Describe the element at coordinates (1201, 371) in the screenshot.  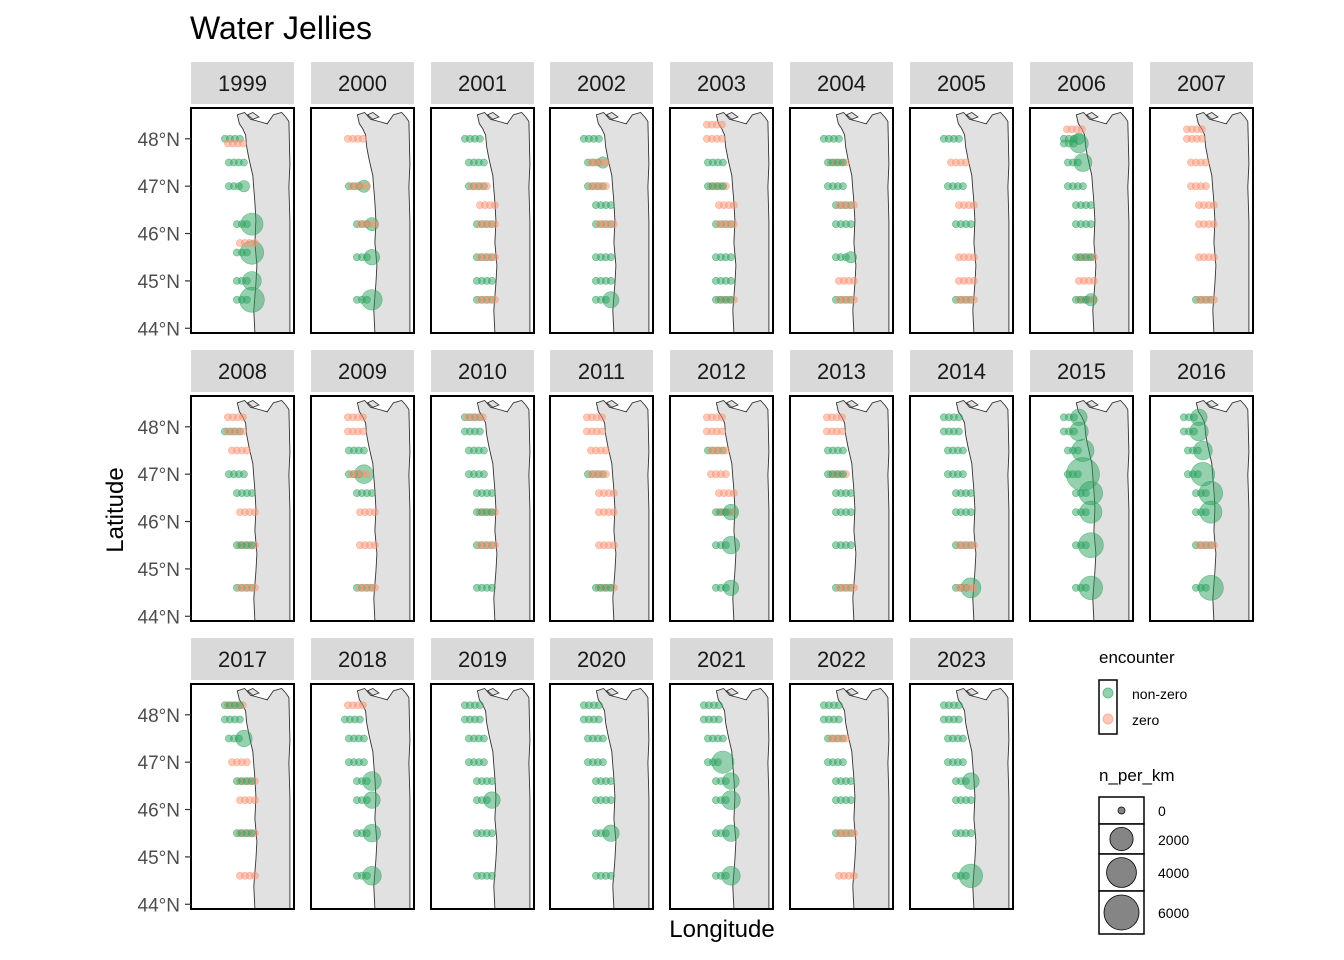
I see `facet-strip-label: 2016` at that location.